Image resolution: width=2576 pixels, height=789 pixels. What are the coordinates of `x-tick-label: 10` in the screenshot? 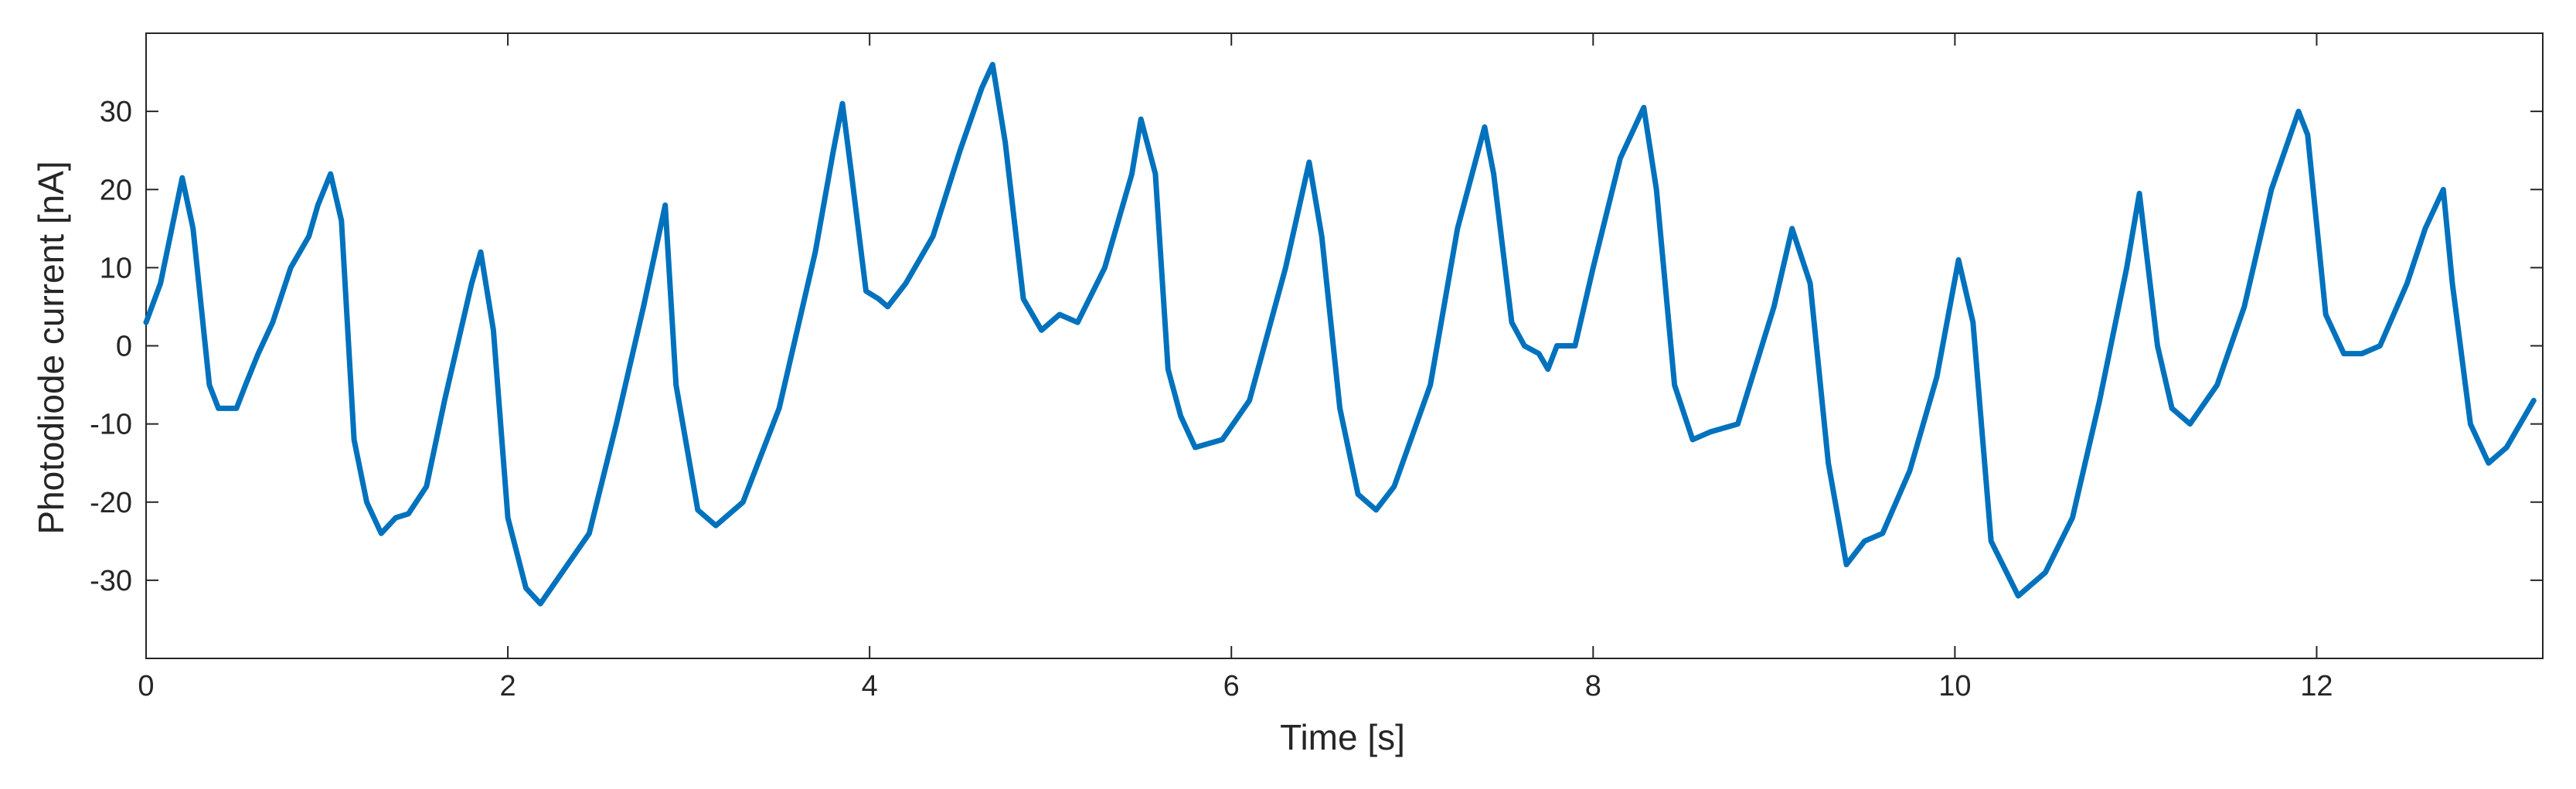 It's located at (1954, 686).